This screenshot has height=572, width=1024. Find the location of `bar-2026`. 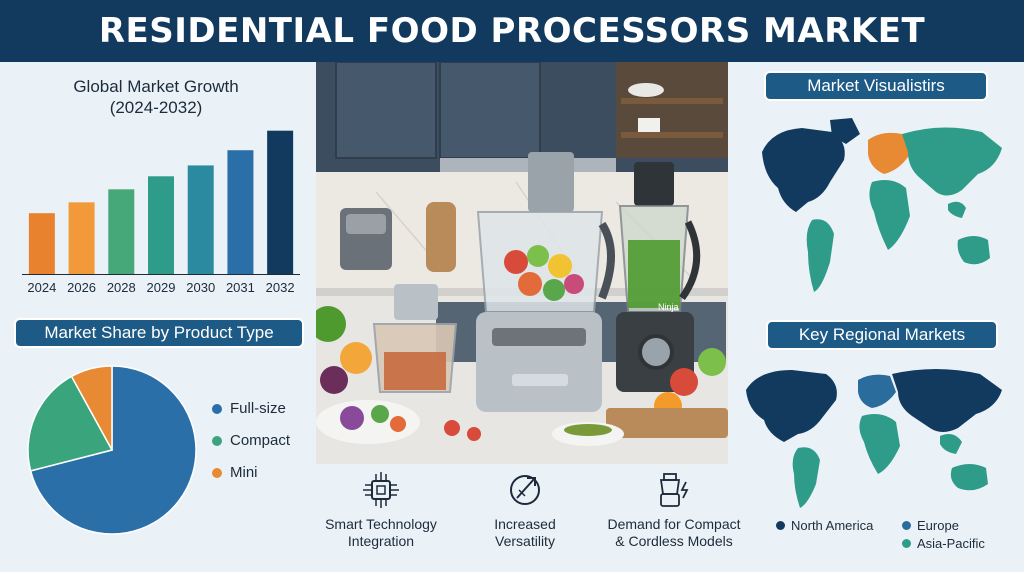

bar-2026 is located at coordinates (81, 238).